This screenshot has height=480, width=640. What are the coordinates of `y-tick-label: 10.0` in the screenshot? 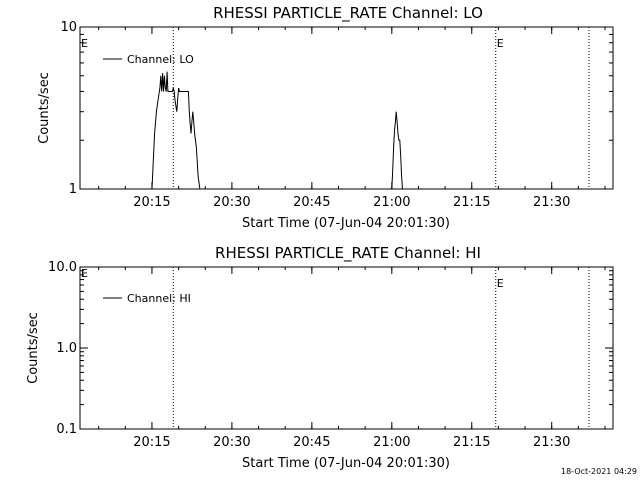 It's located at (62, 267).